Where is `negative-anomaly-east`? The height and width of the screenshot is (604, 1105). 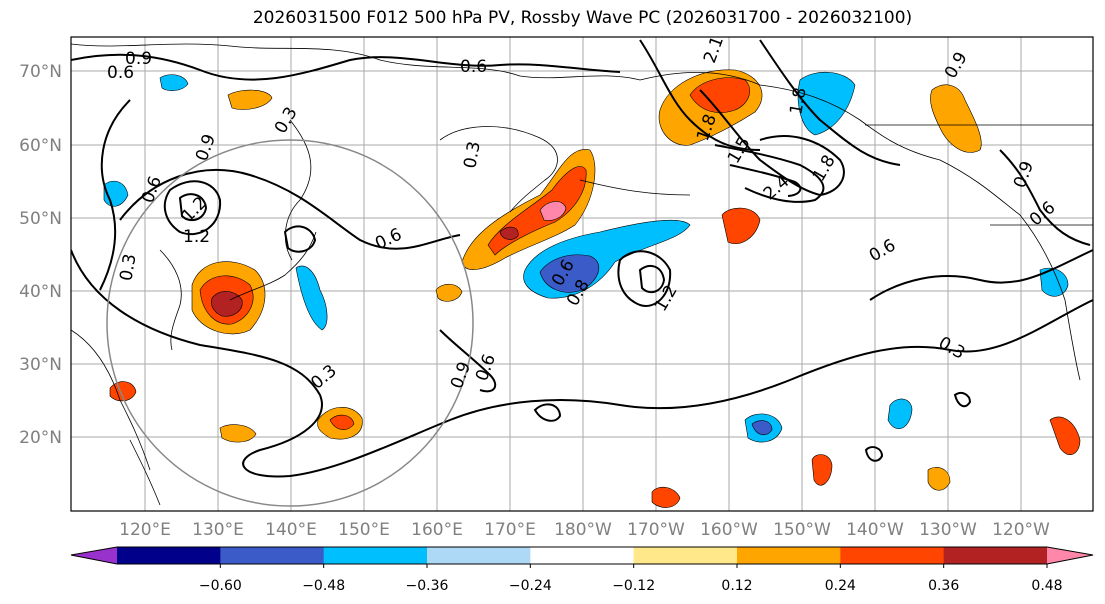
negative-anomaly-east is located at coordinates (900, 413).